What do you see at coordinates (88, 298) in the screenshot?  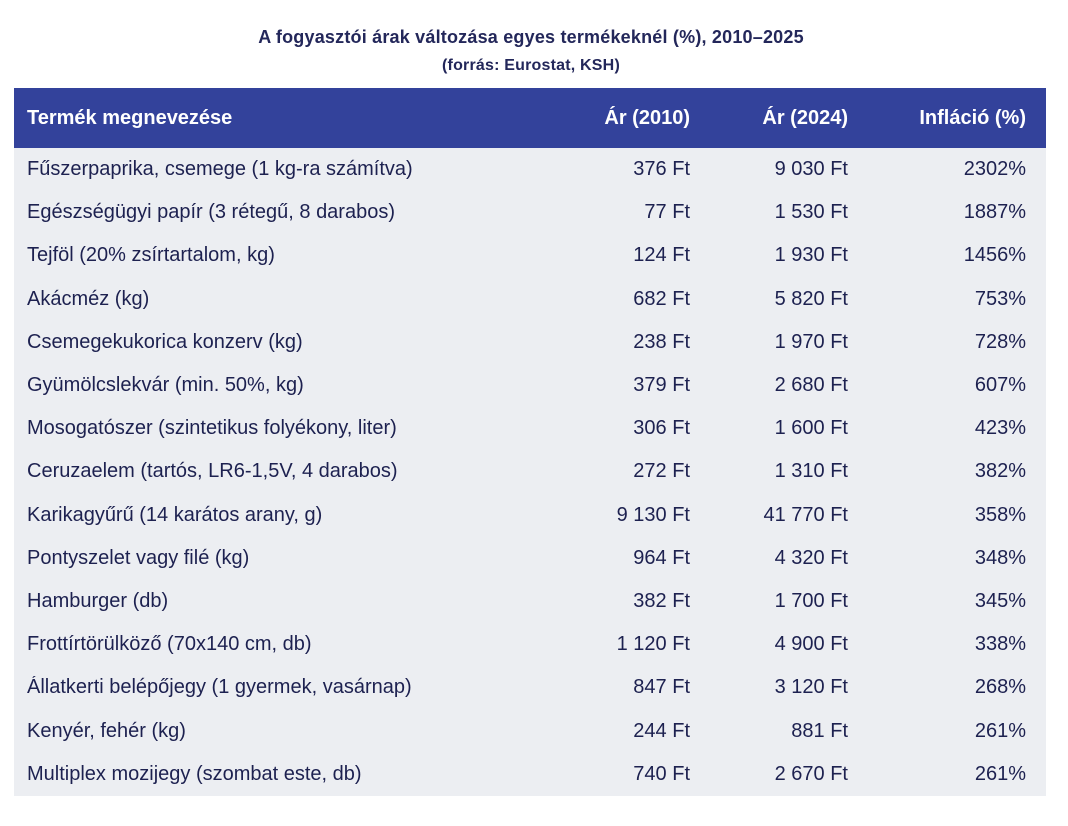 I see `product-cell: Akácméz (kg)` at bounding box center [88, 298].